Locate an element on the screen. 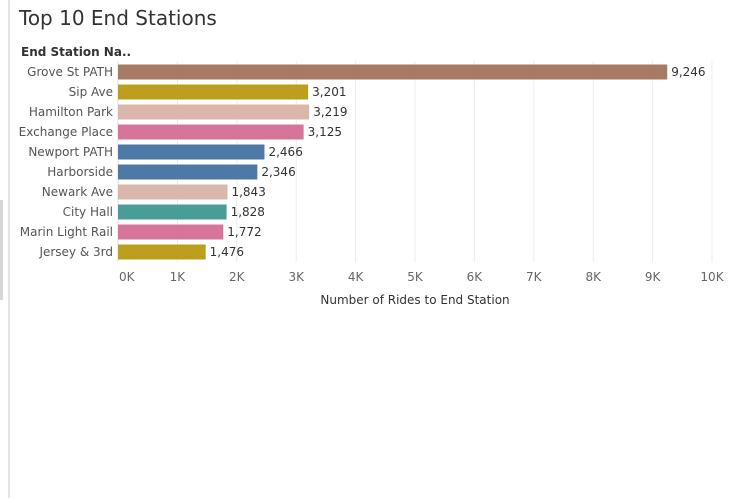 The width and height of the screenshot is (743, 498). data-label: 1,828 is located at coordinates (248, 212).